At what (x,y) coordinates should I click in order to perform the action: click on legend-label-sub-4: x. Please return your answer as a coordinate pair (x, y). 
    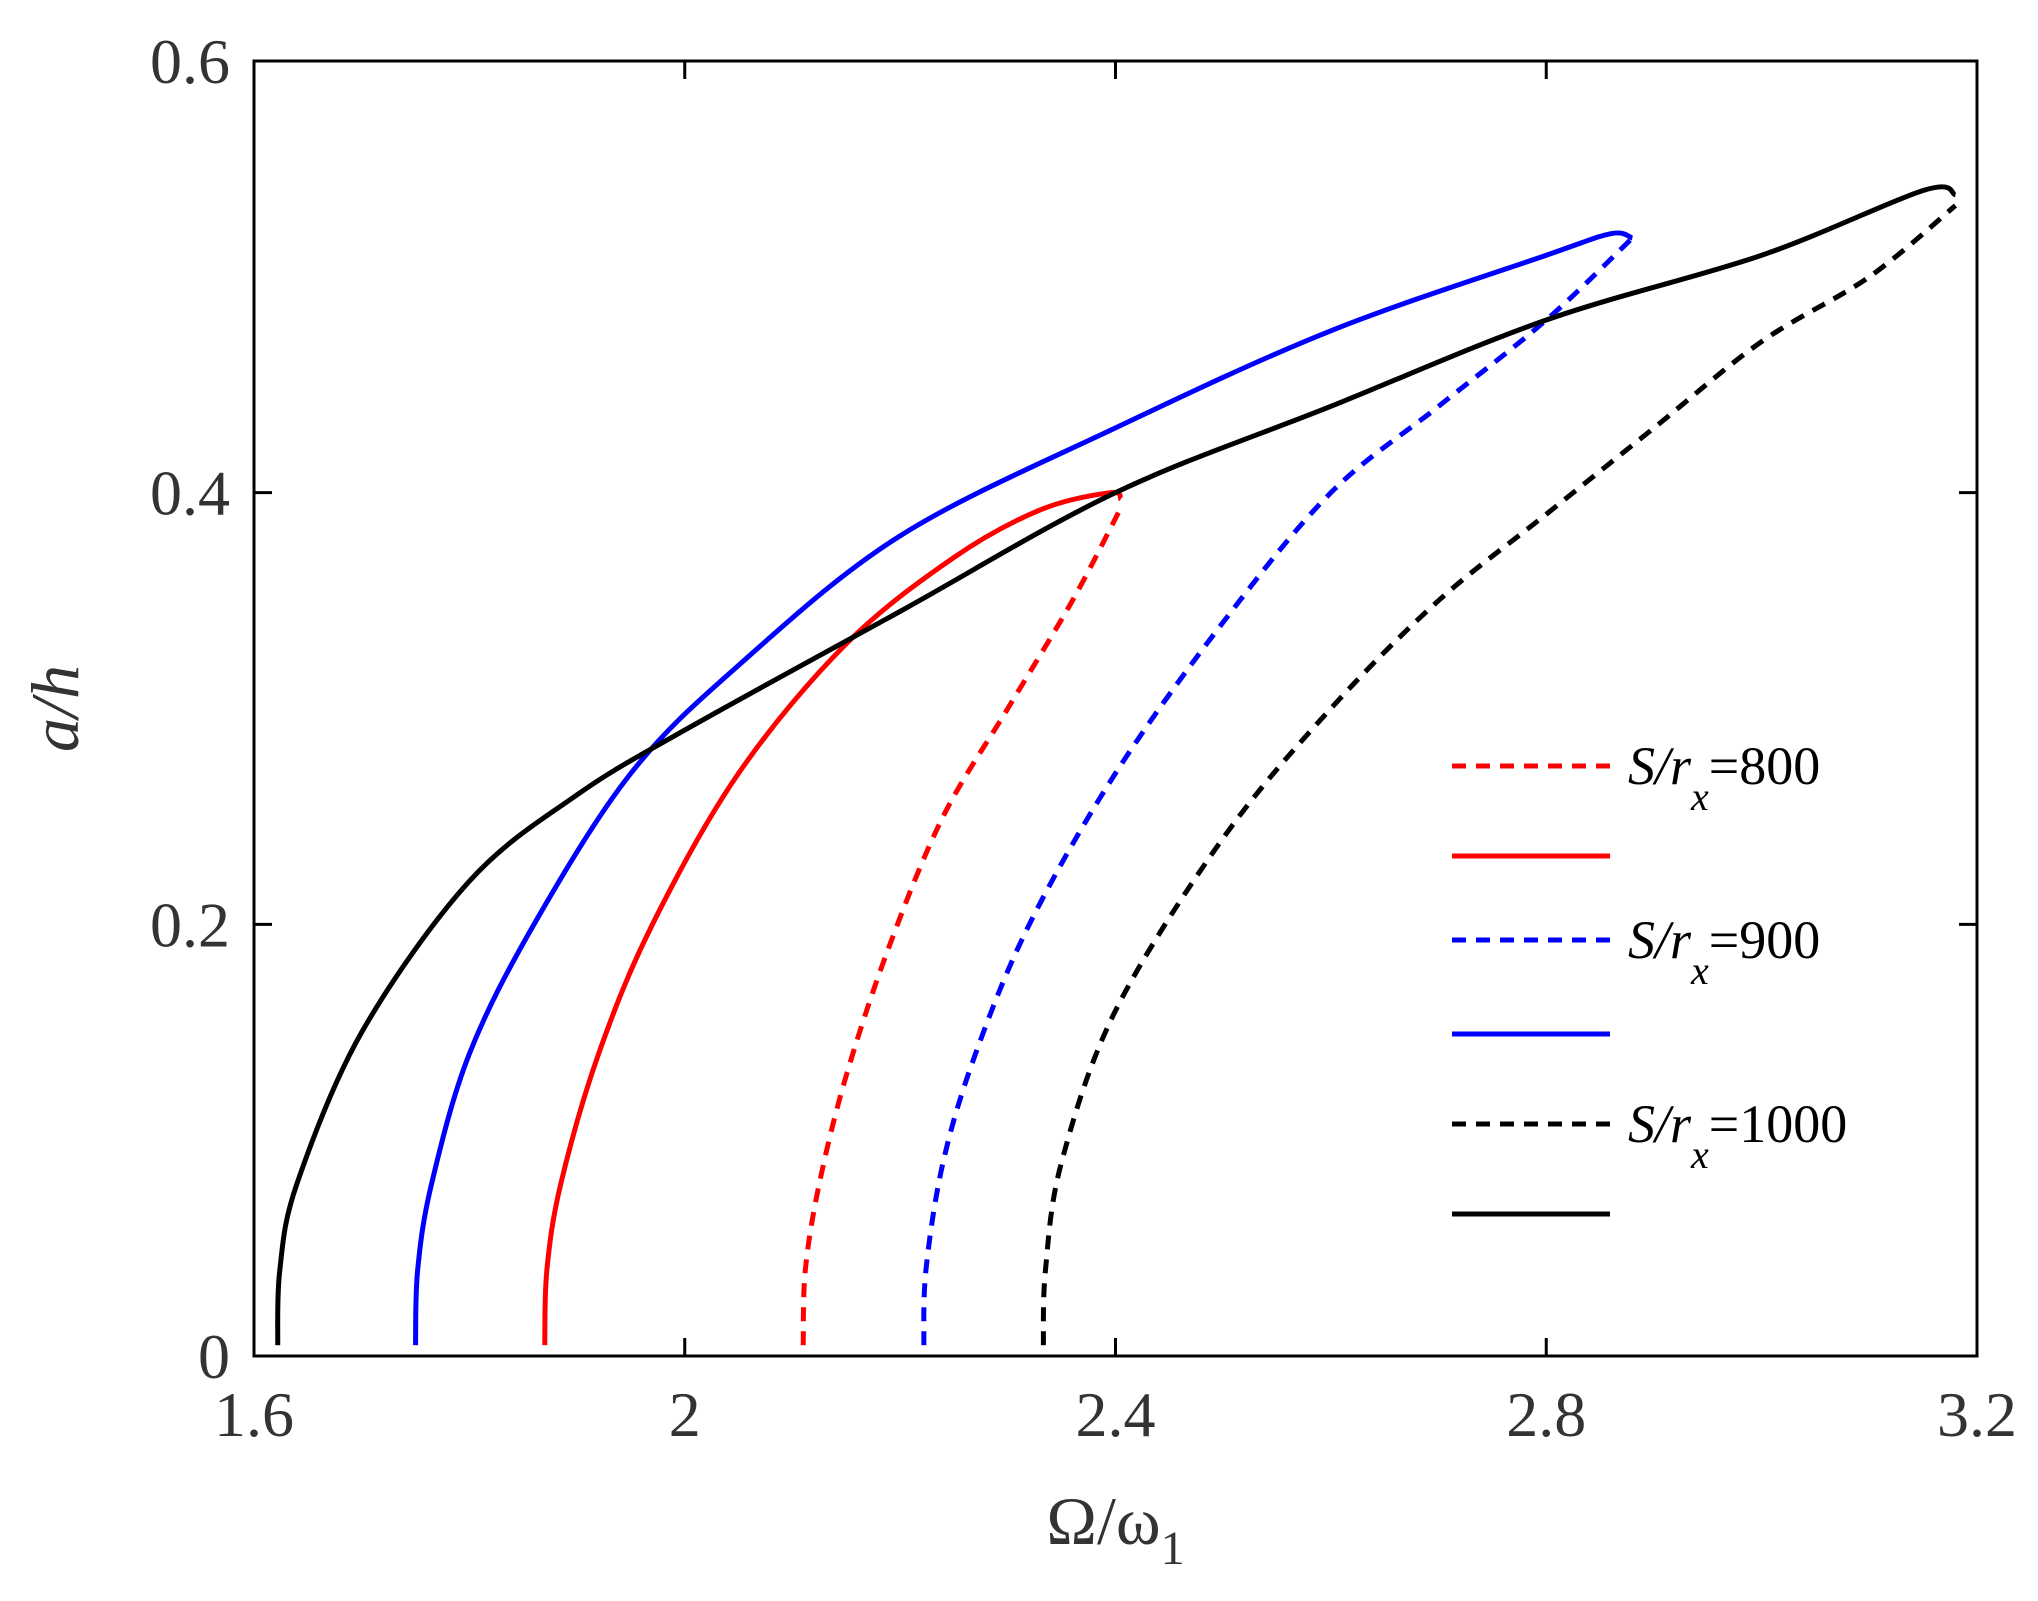
    Looking at the image, I should click on (1699, 1154).